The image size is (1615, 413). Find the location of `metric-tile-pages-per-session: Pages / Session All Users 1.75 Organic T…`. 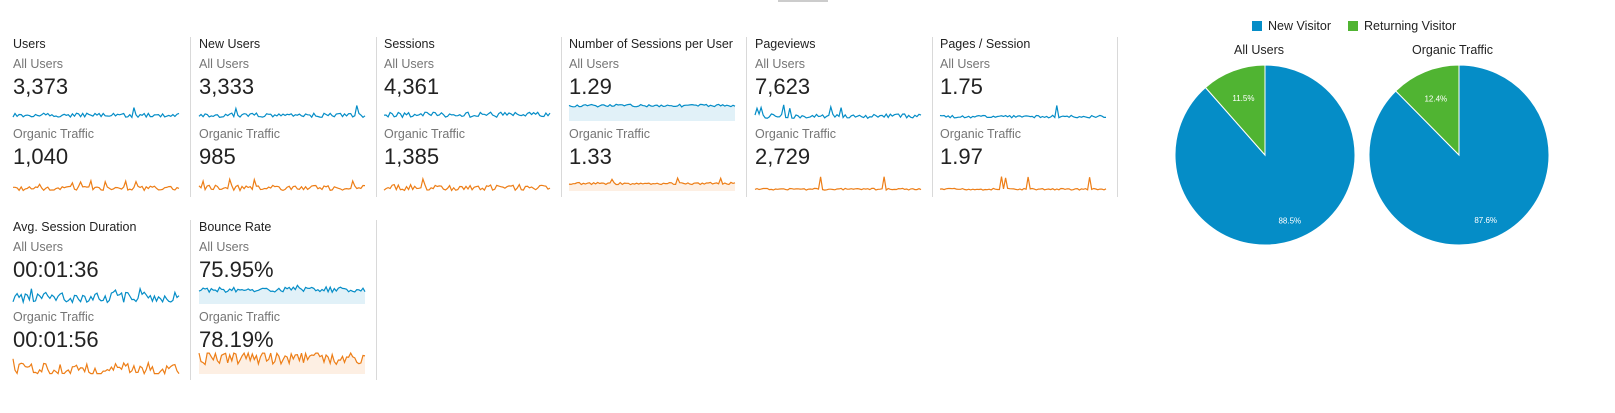

metric-tile-pages-per-session: Pages / Session All Users 1.75 Organic T… is located at coordinates (1028, 117).